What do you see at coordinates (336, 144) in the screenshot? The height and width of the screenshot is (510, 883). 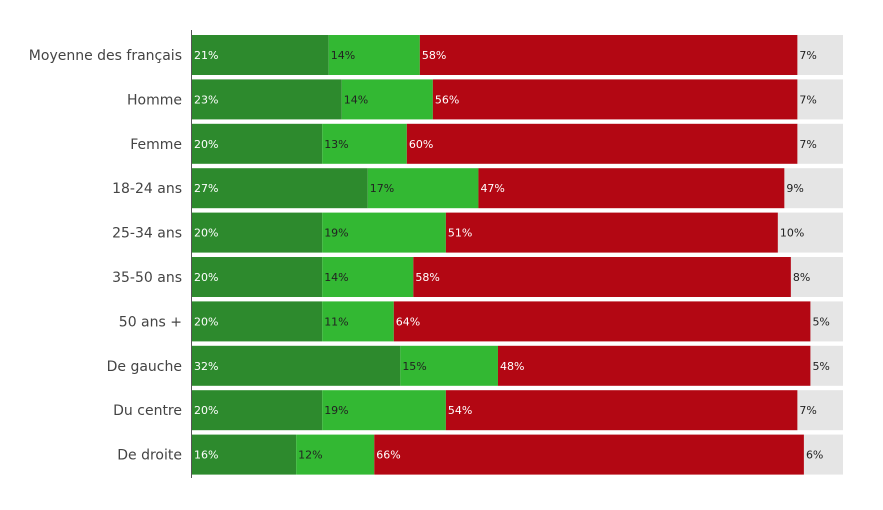 I see `data-label: 13%` at bounding box center [336, 144].